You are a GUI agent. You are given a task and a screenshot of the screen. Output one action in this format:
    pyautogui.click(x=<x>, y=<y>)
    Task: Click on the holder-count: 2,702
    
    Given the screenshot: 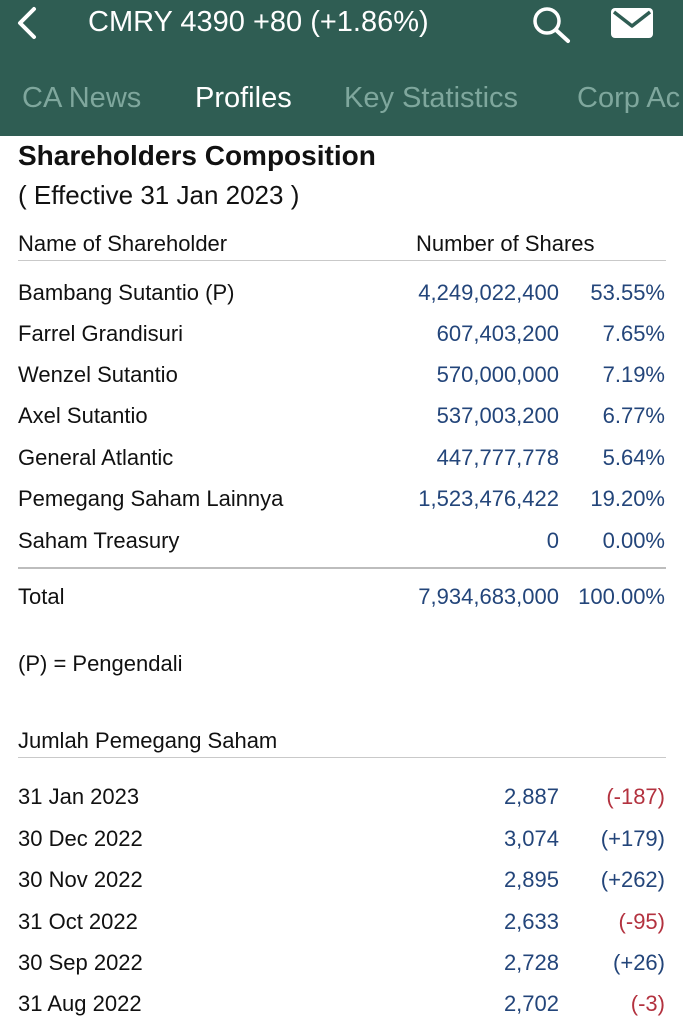 What is the action you would take?
    pyautogui.click(x=531, y=1003)
    